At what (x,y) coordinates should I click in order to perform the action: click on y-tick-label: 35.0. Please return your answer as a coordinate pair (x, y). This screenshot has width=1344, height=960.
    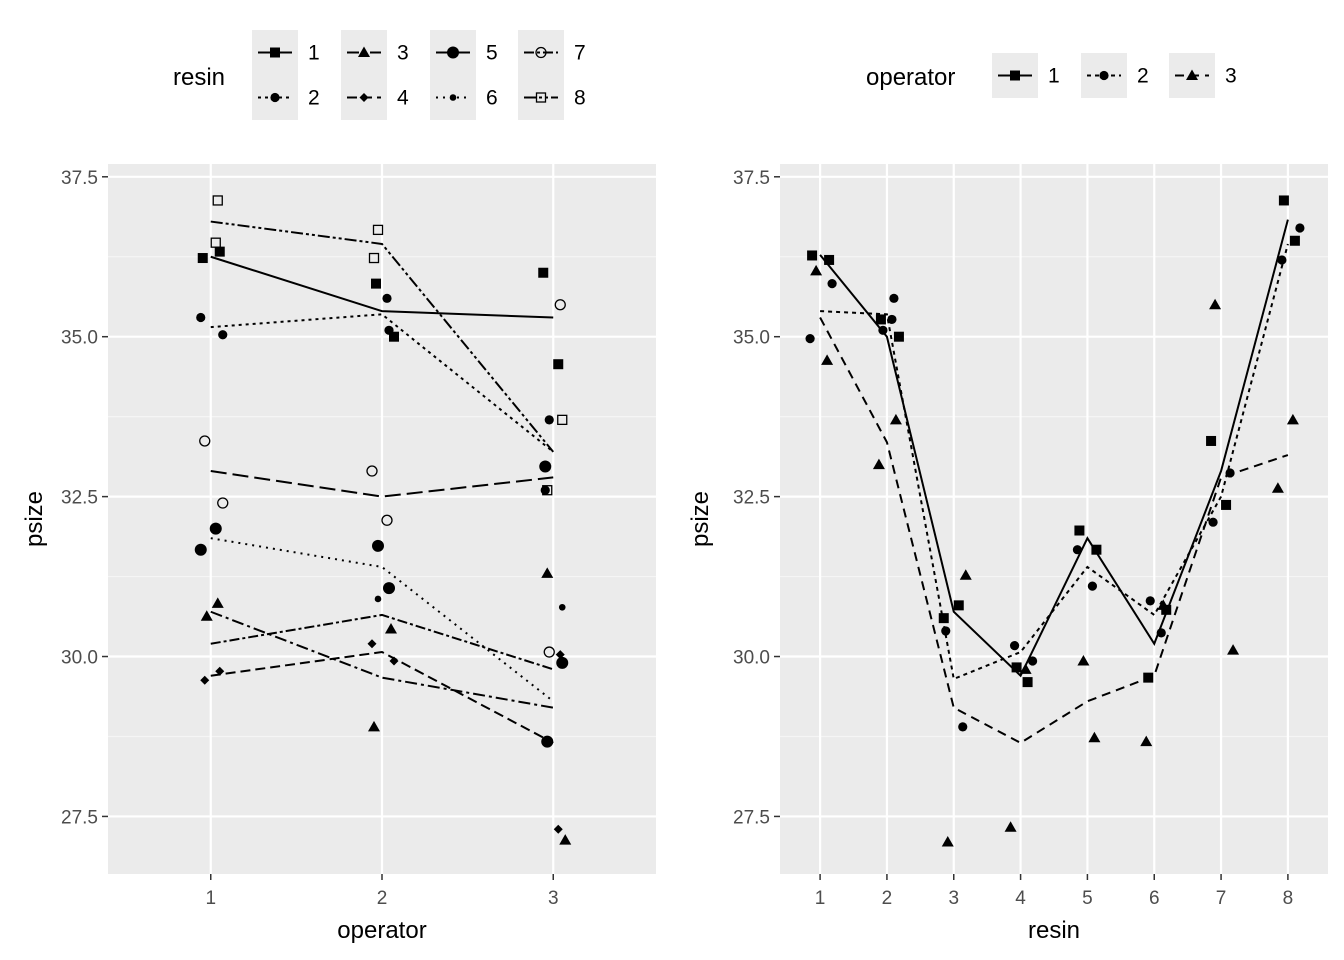
    Looking at the image, I should click on (751, 338).